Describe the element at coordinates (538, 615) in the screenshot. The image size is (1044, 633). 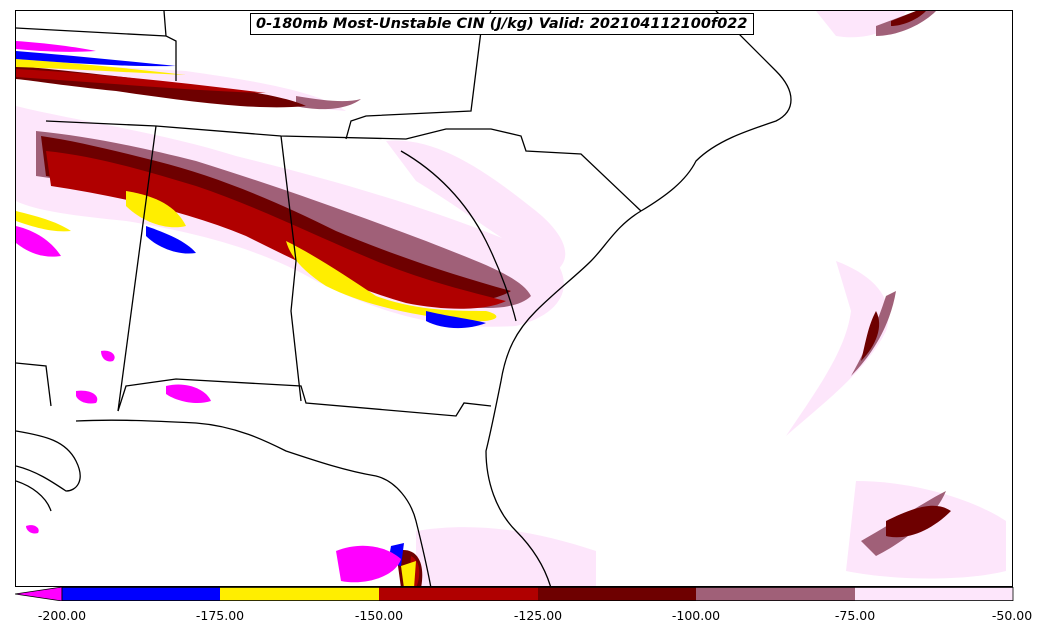
I see `colorbar-tick-label: -125.00` at that location.